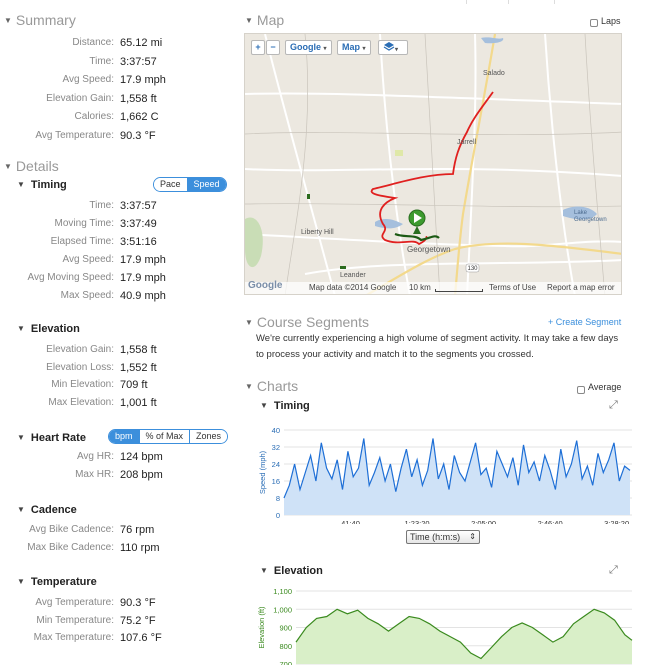 The height and width of the screenshot is (665, 648). What do you see at coordinates (285, 628) in the screenshot?
I see `y-tick-label: 900` at bounding box center [285, 628].